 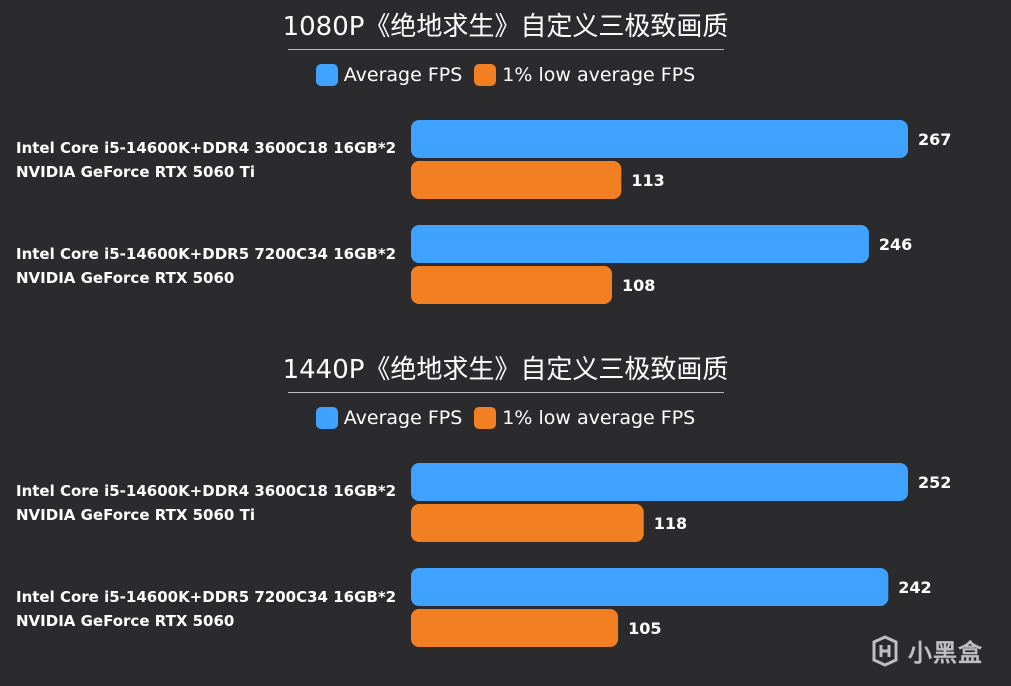 I want to click on bar-value-label: 105, so click(x=644, y=628).